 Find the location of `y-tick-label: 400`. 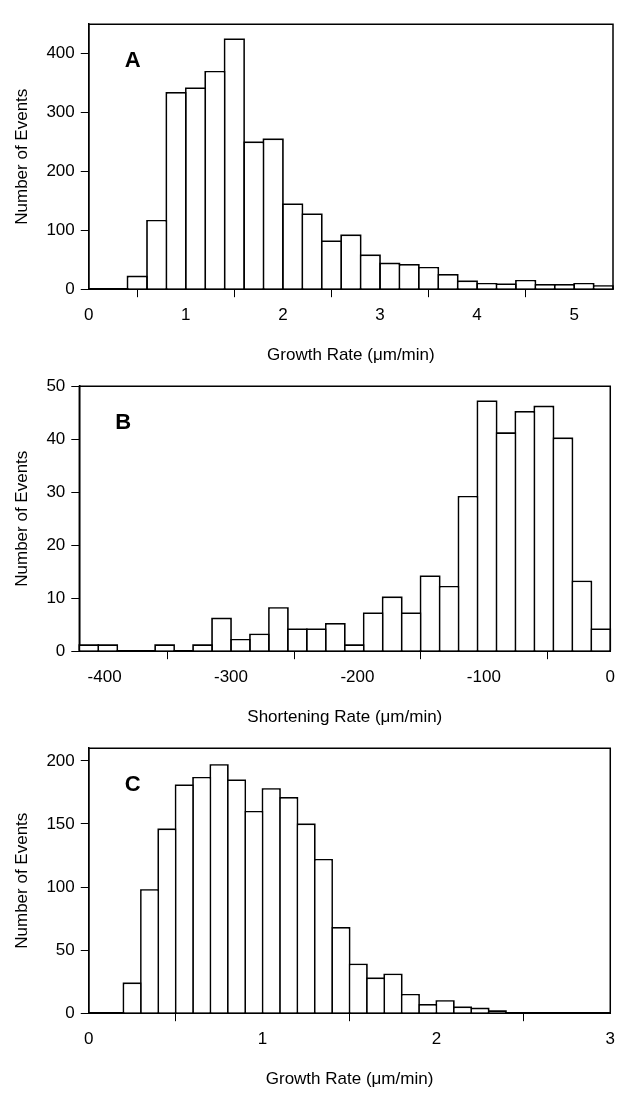

y-tick-label: 400 is located at coordinates (60, 53).